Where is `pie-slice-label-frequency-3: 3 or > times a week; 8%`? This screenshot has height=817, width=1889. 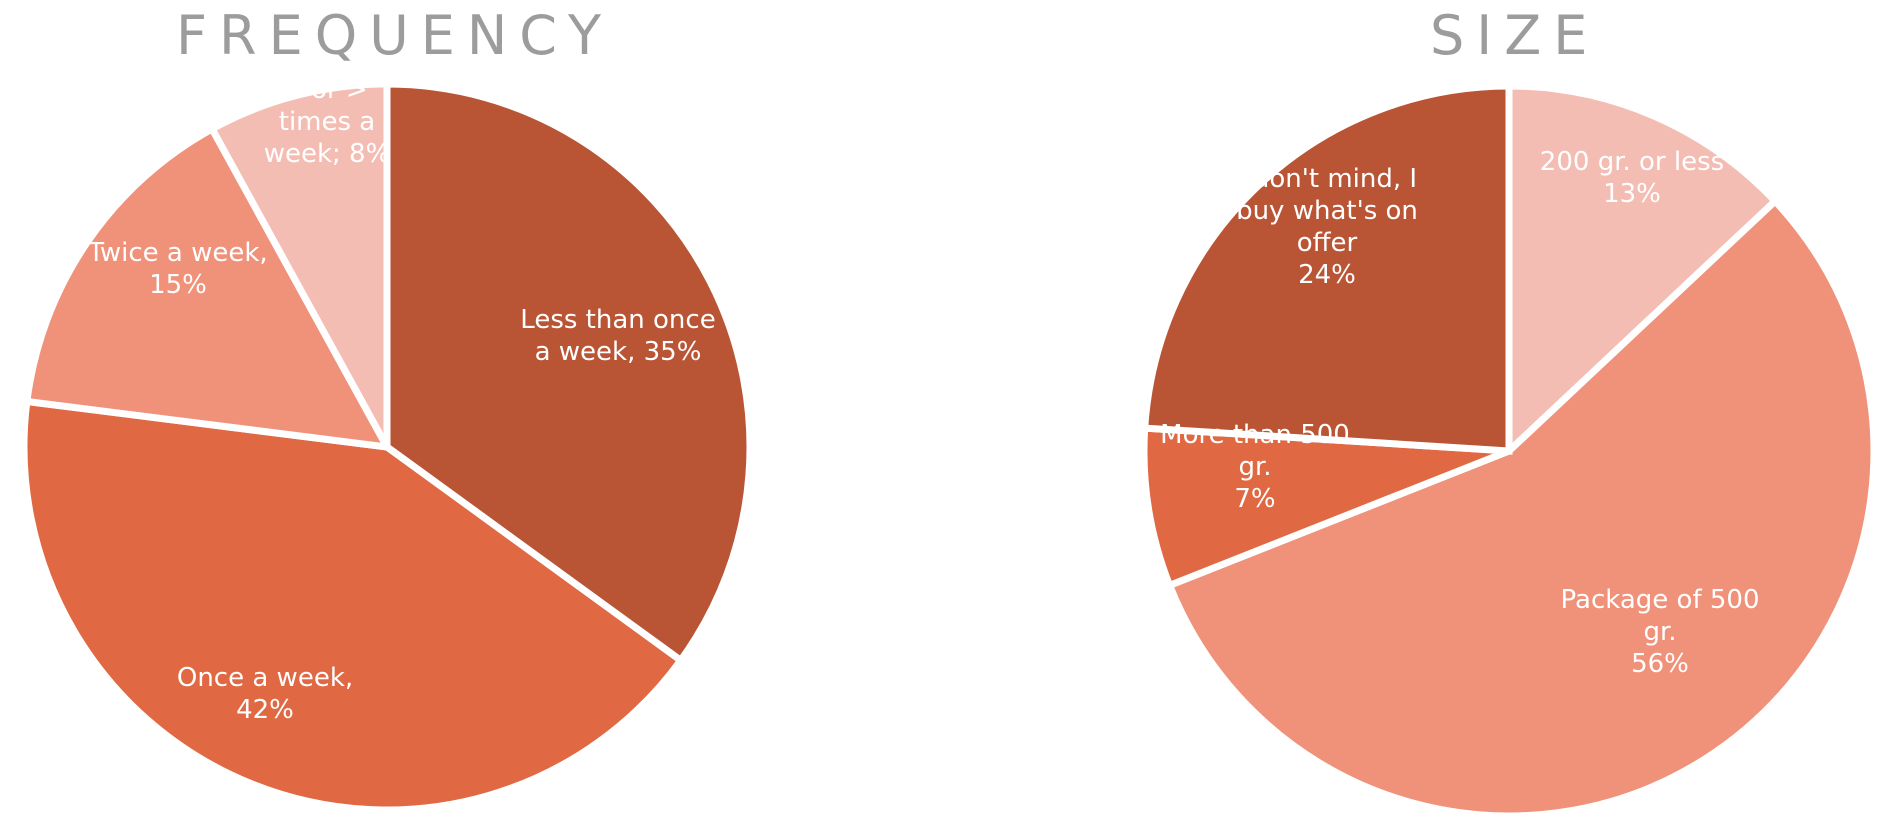
pie-slice-label-frequency-3: 3 or > times a week; 8% is located at coordinates (327, 122).